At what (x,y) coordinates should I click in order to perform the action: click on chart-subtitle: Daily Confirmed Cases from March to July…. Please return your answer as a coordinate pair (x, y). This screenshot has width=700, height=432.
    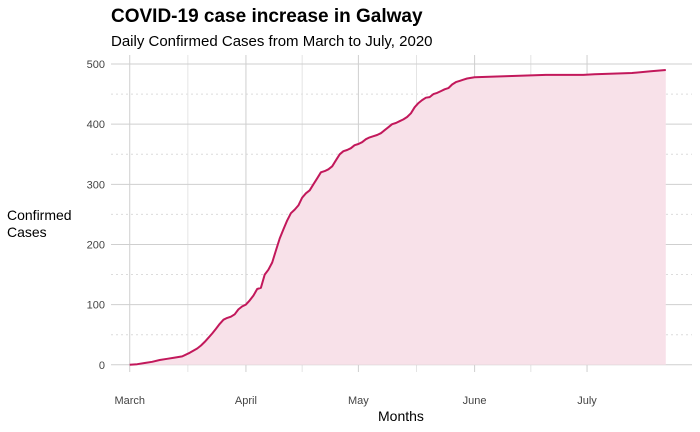
    Looking at the image, I should click on (272, 41).